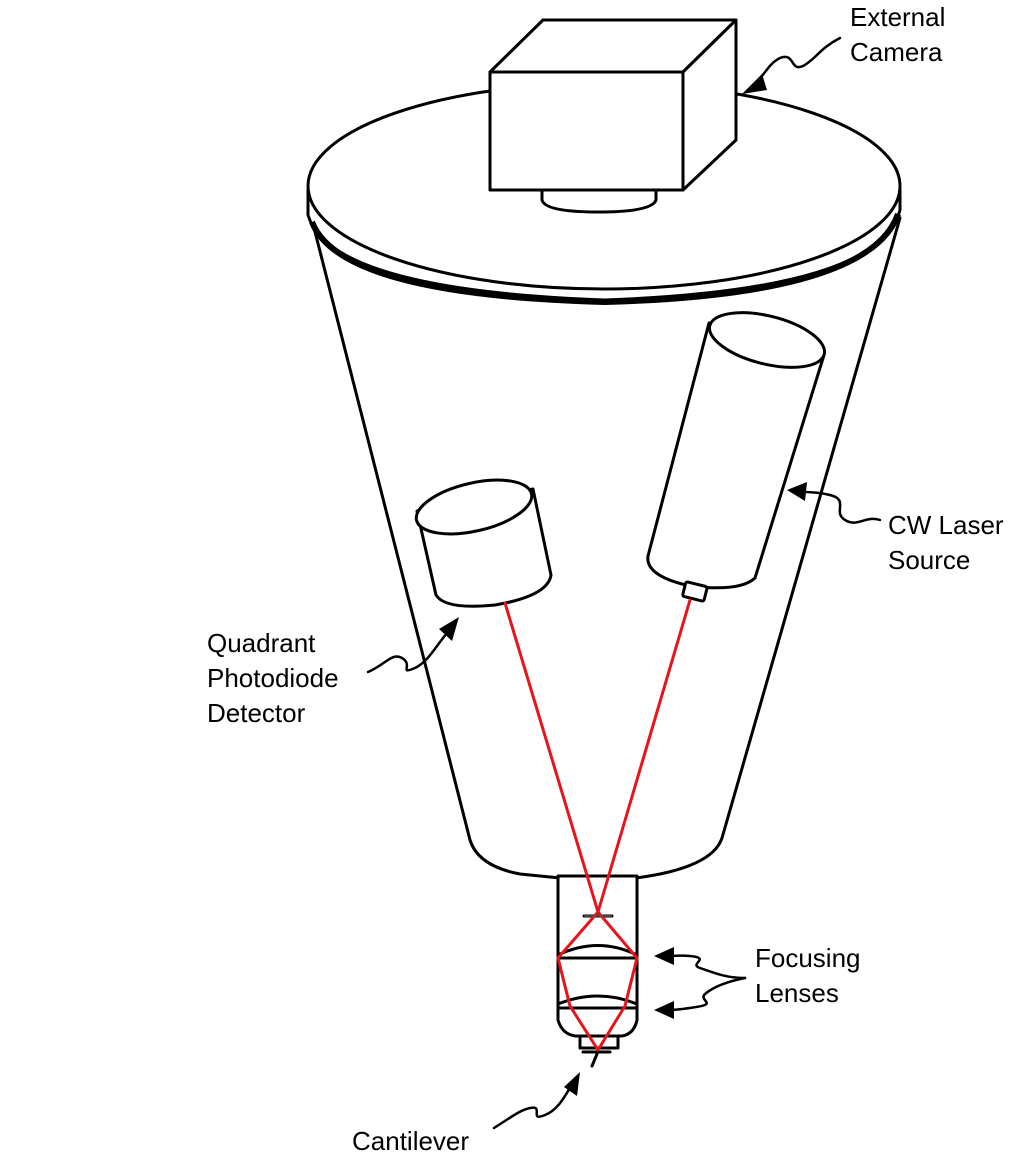 Image resolution: width=1031 pixels, height=1159 pixels. Describe the element at coordinates (808, 976) in the screenshot. I see `focusing-lenses-label: Focusing Lenses` at that location.